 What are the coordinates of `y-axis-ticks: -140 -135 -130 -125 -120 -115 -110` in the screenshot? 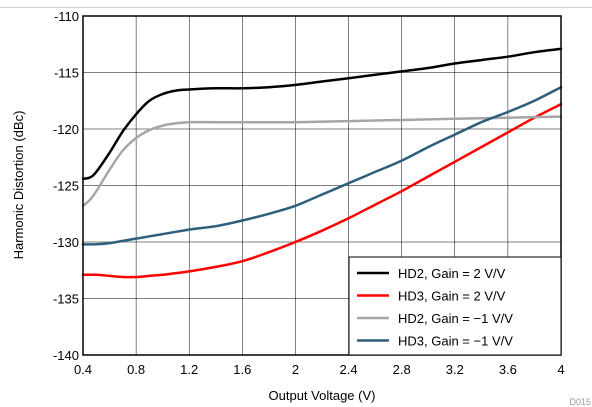 It's located at (66, 186).